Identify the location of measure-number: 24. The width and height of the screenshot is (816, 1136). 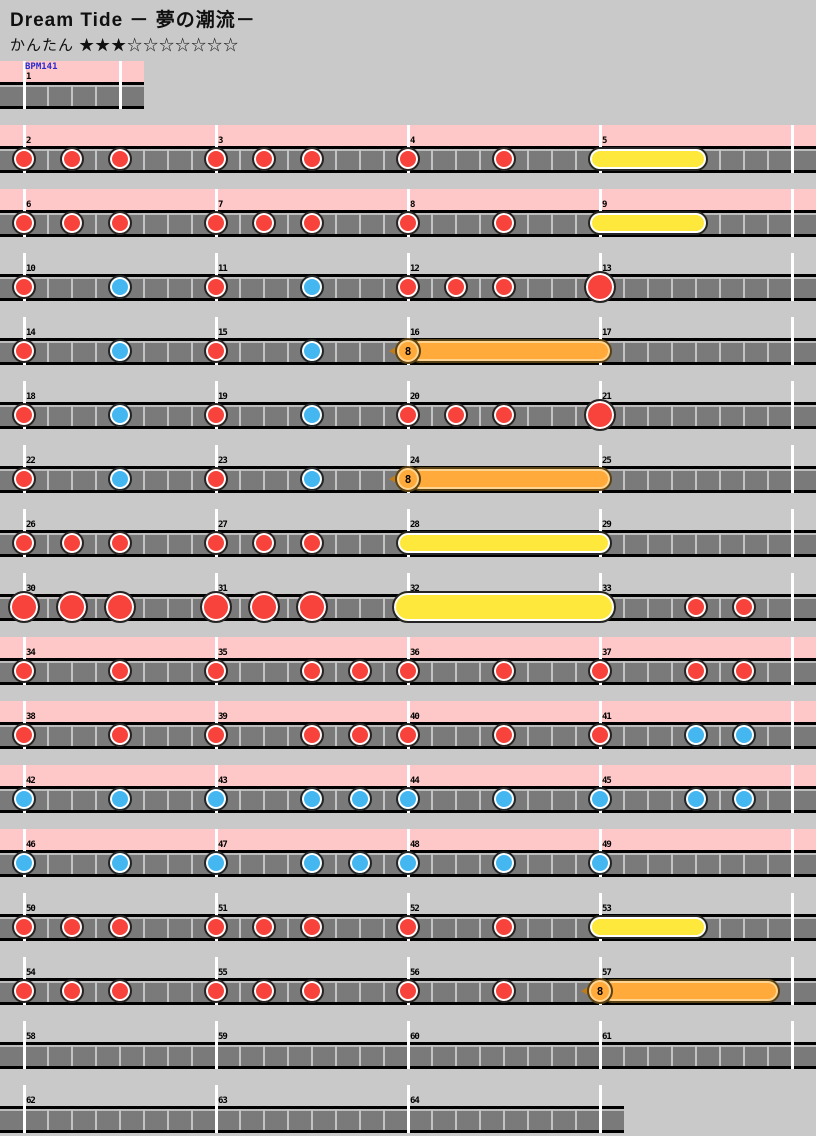
(415, 461).